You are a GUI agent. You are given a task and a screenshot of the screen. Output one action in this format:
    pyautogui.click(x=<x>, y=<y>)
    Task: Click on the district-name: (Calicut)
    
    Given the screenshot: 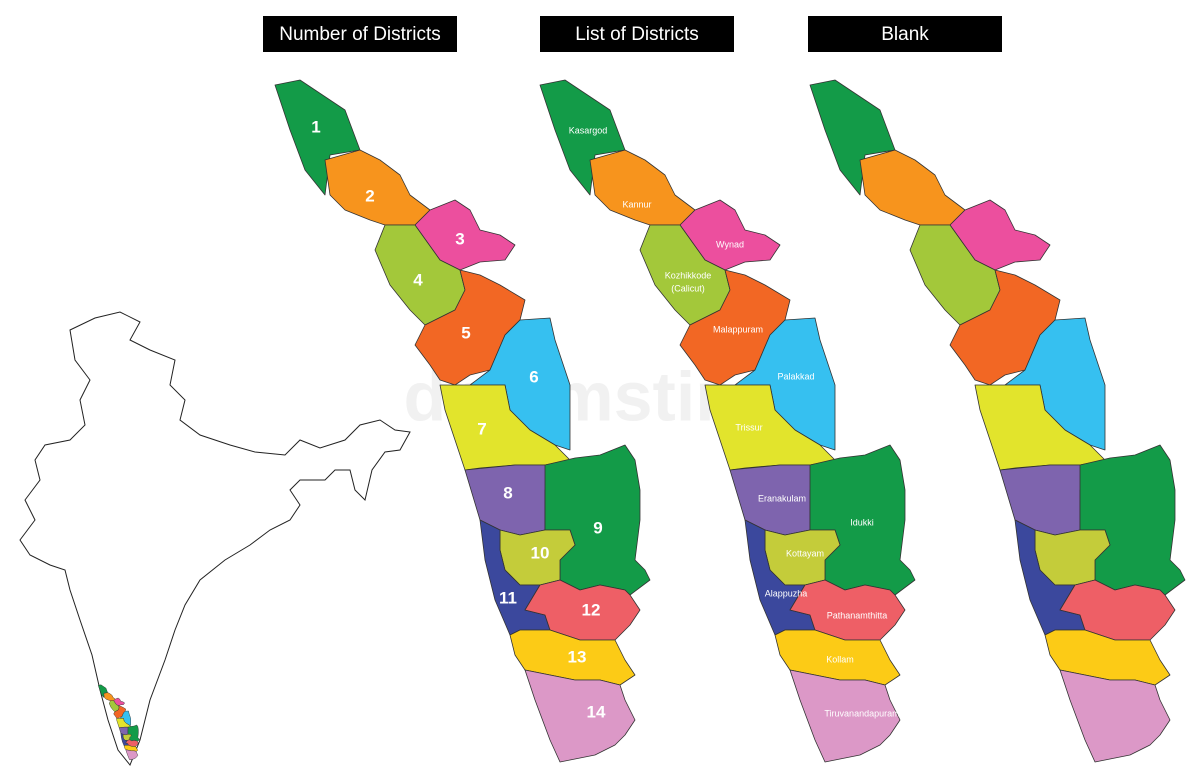 What is the action you would take?
    pyautogui.click(x=688, y=288)
    